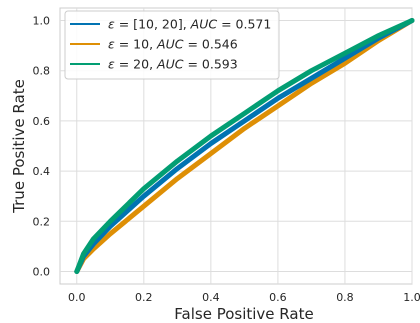 The width and height of the screenshot is (420, 323). What do you see at coordinates (411, 297) in the screenshot?
I see `x-tick-label: 1.0` at bounding box center [411, 297].